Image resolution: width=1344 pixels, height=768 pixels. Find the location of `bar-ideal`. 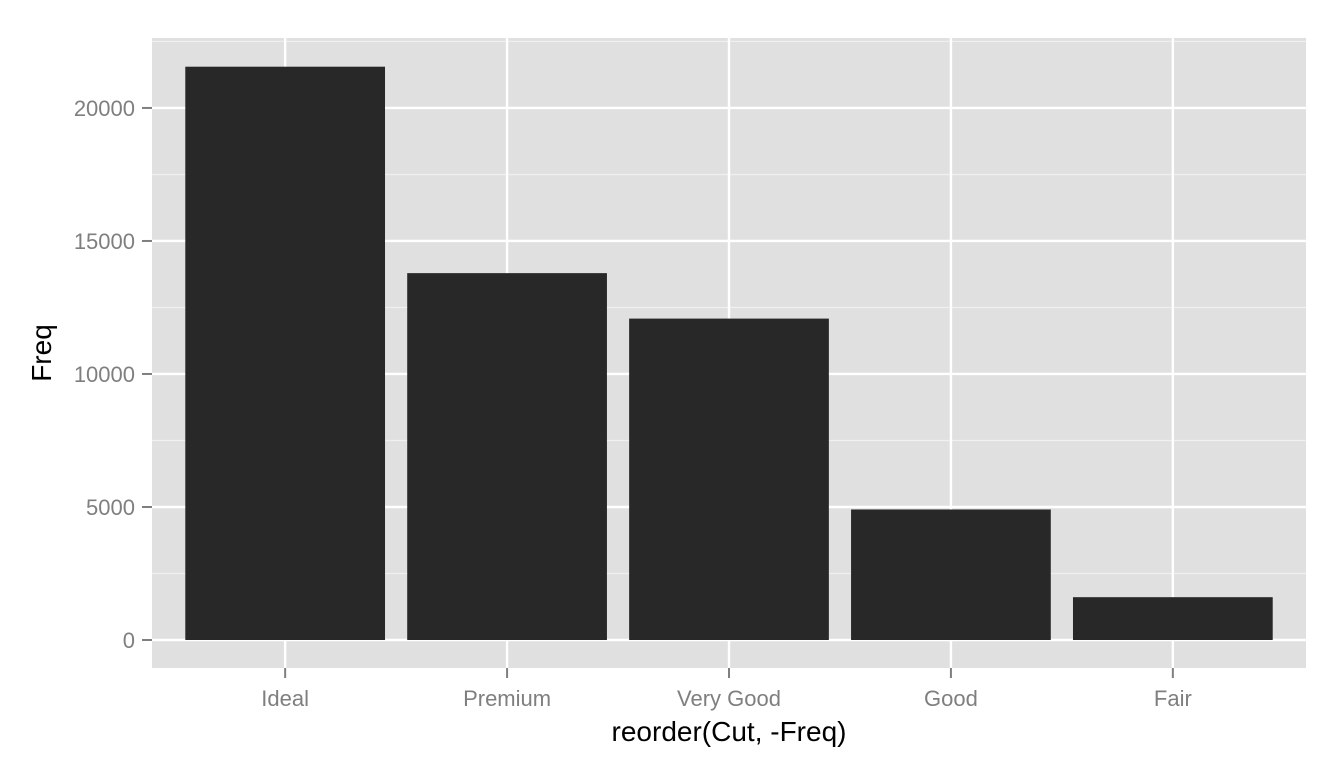

bar-ideal is located at coordinates (285, 353).